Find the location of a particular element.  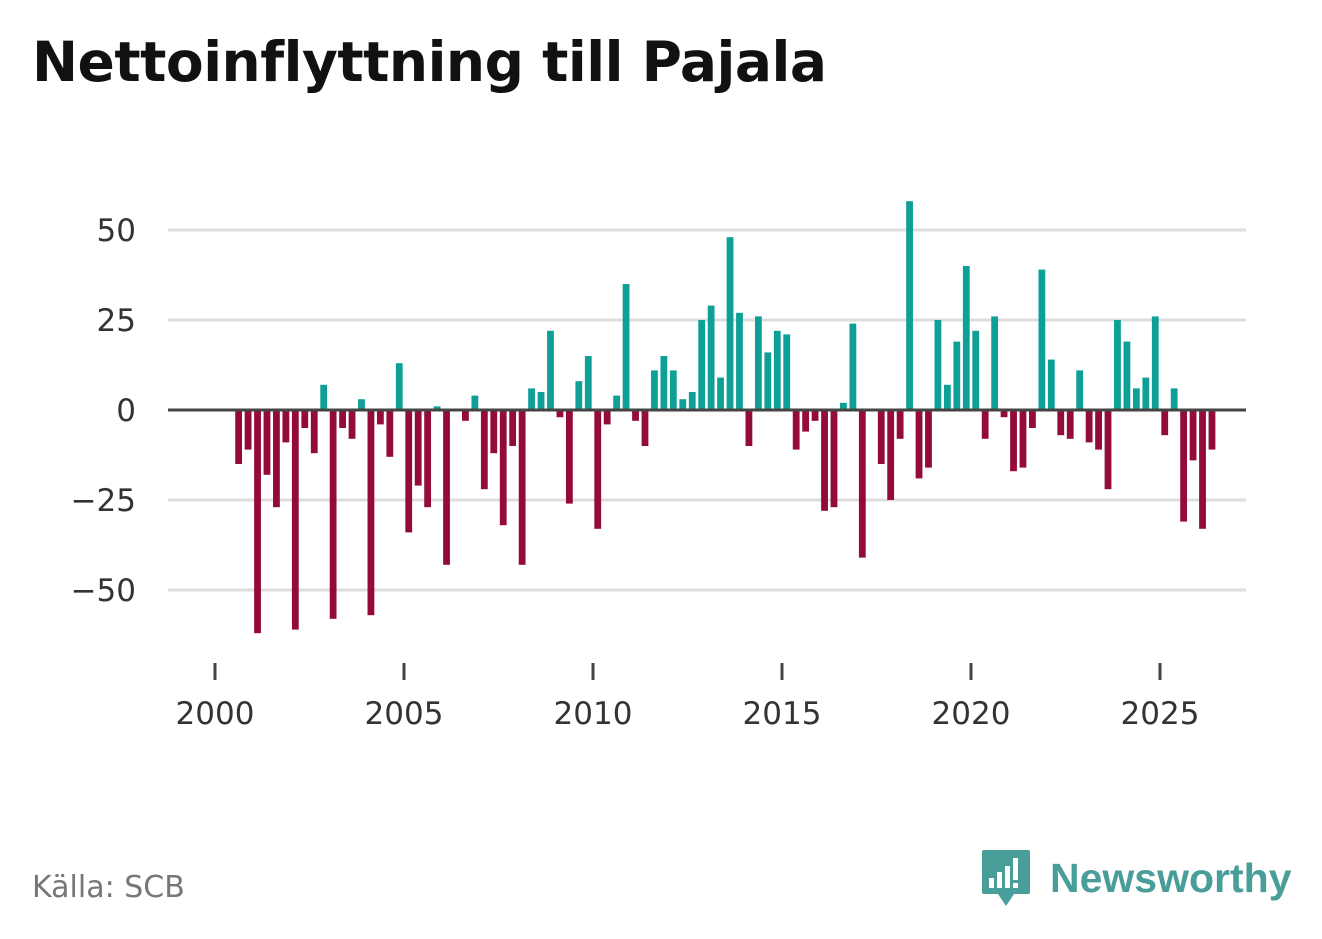

x-tick-label: 2000 is located at coordinates (215, 714).